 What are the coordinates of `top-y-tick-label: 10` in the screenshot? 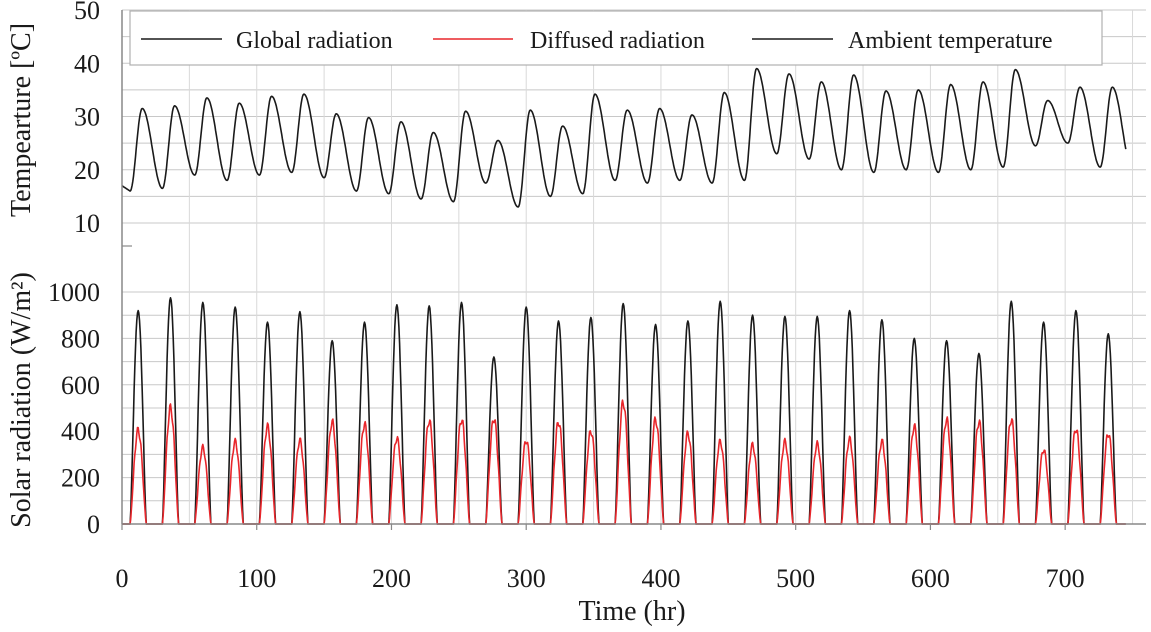 It's located at (87, 223).